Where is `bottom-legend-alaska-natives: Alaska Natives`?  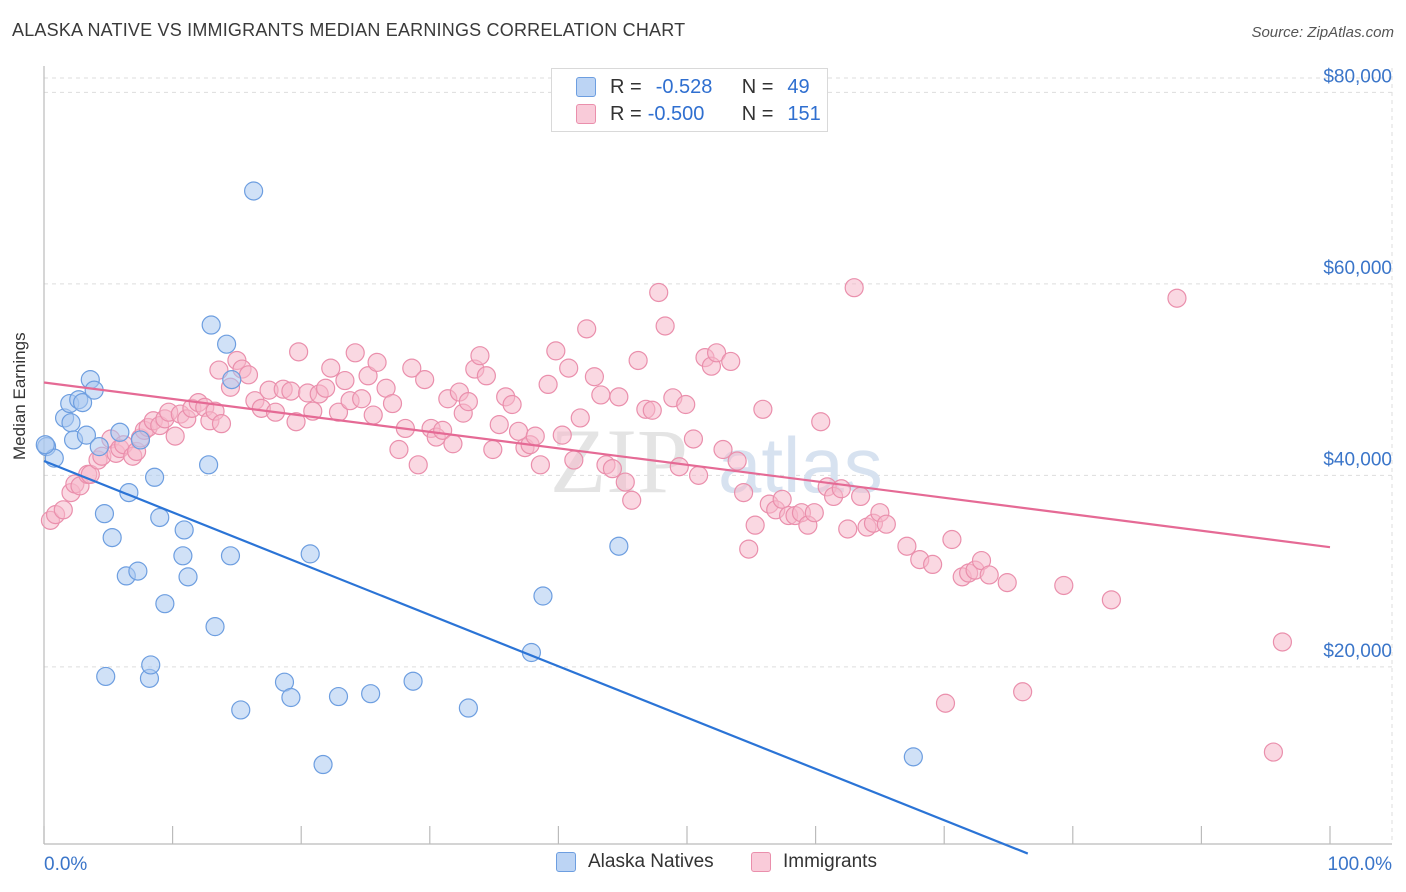 bottom-legend-alaska-natives: Alaska Natives is located at coordinates (635, 862).